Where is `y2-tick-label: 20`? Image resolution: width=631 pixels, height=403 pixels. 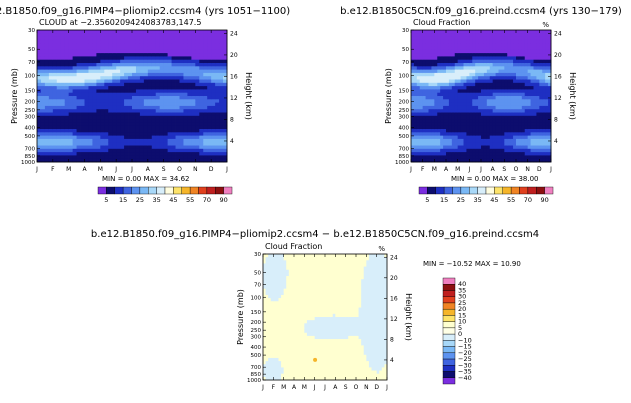
y2-tick-label: 20 is located at coordinates (558, 55).